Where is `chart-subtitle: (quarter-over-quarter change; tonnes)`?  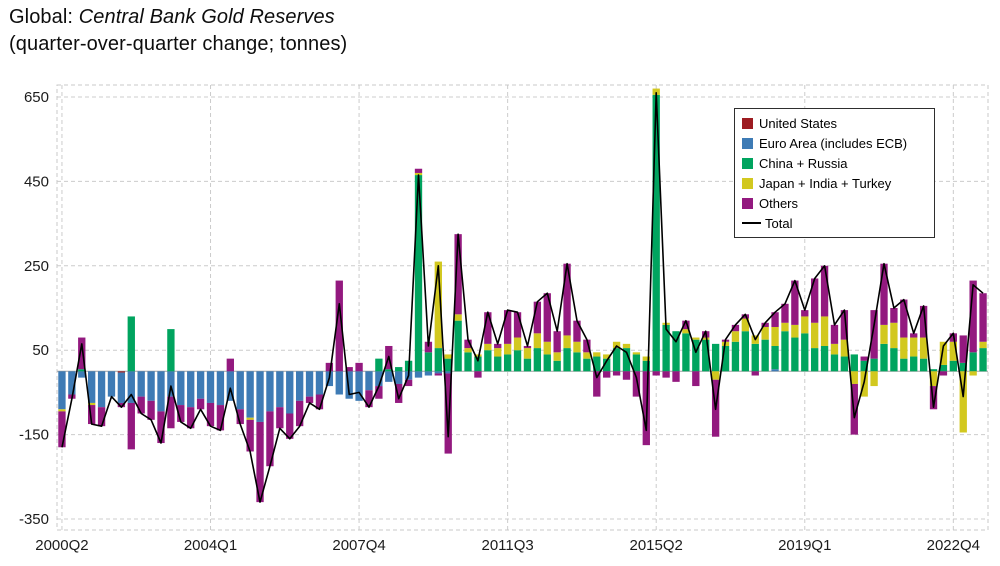
chart-subtitle: (quarter-over-quarter change; tonnes) is located at coordinates (178, 44).